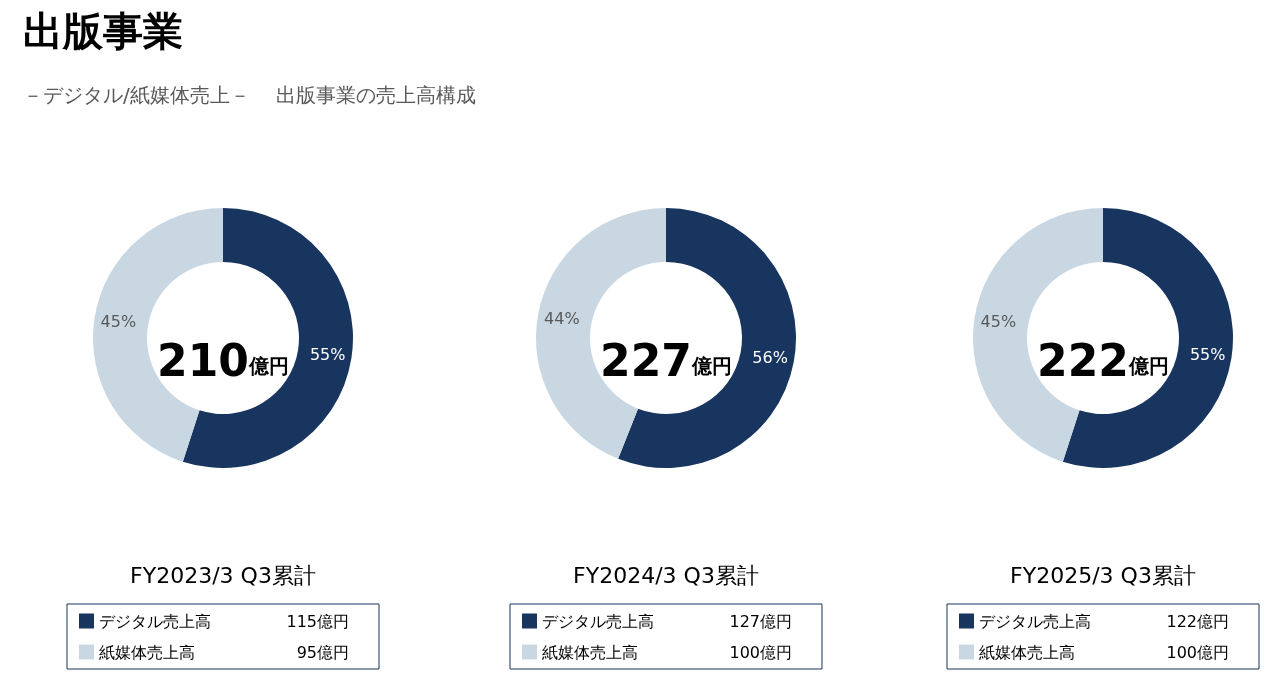  I want to click on text: 222億円, so click(1103, 360).